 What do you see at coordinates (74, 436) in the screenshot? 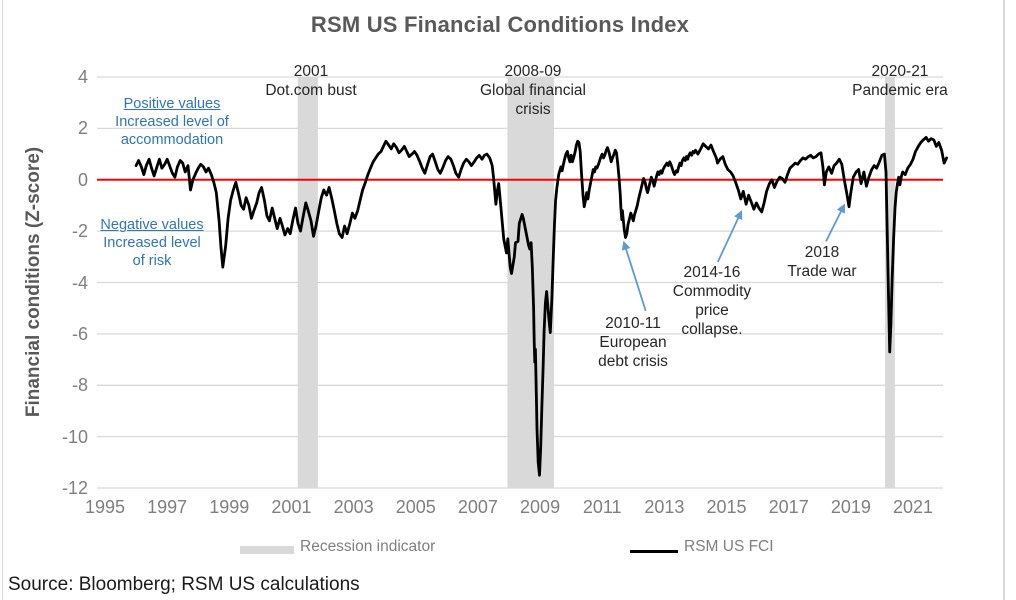
I see `y-axis-tick-label: -10` at bounding box center [74, 436].